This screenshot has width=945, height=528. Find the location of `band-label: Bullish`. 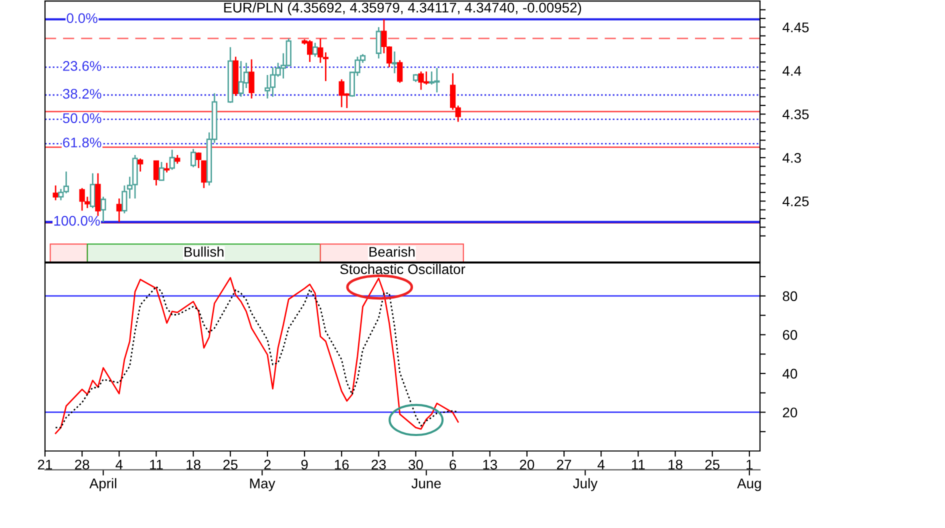

band-label: Bullish is located at coordinates (204, 251).